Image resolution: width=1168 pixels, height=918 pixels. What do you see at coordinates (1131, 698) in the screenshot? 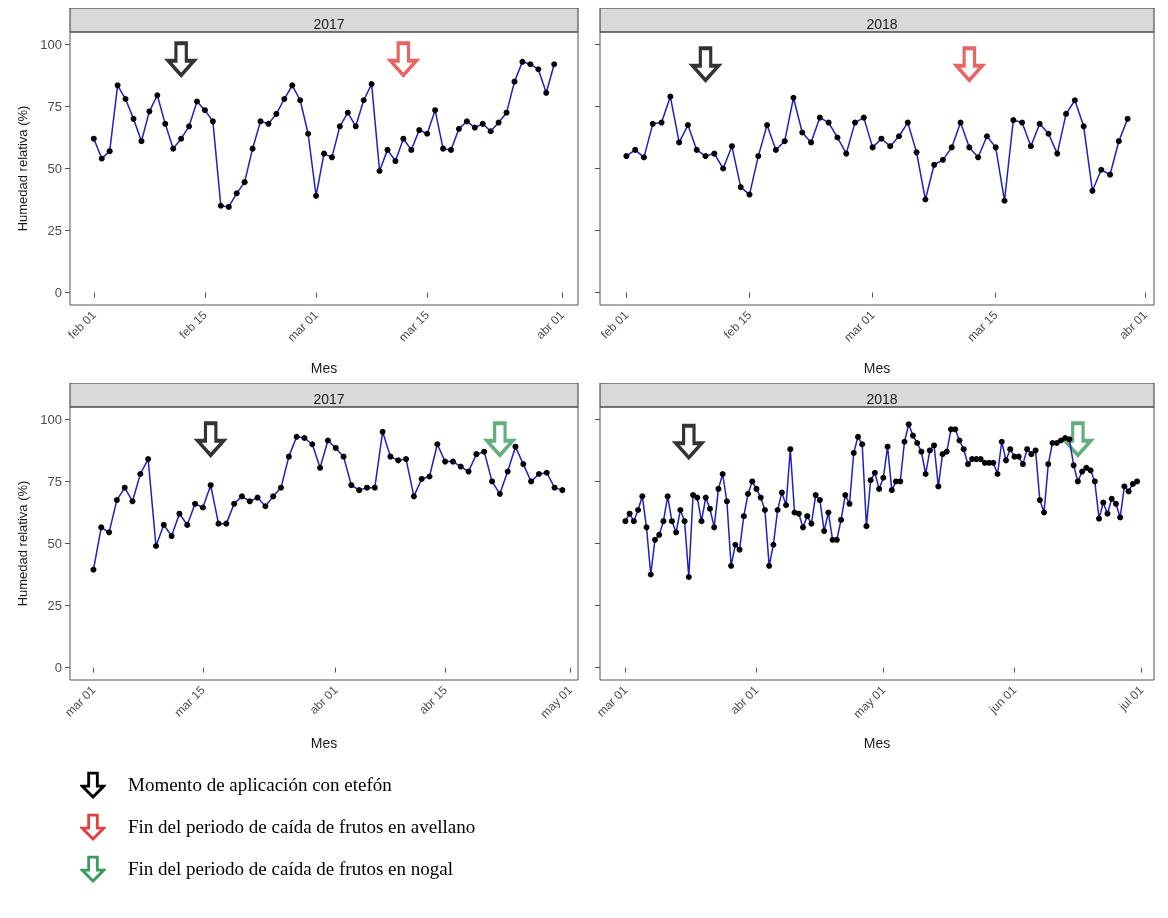
I see `x-tick-label: jul 01` at bounding box center [1131, 698].